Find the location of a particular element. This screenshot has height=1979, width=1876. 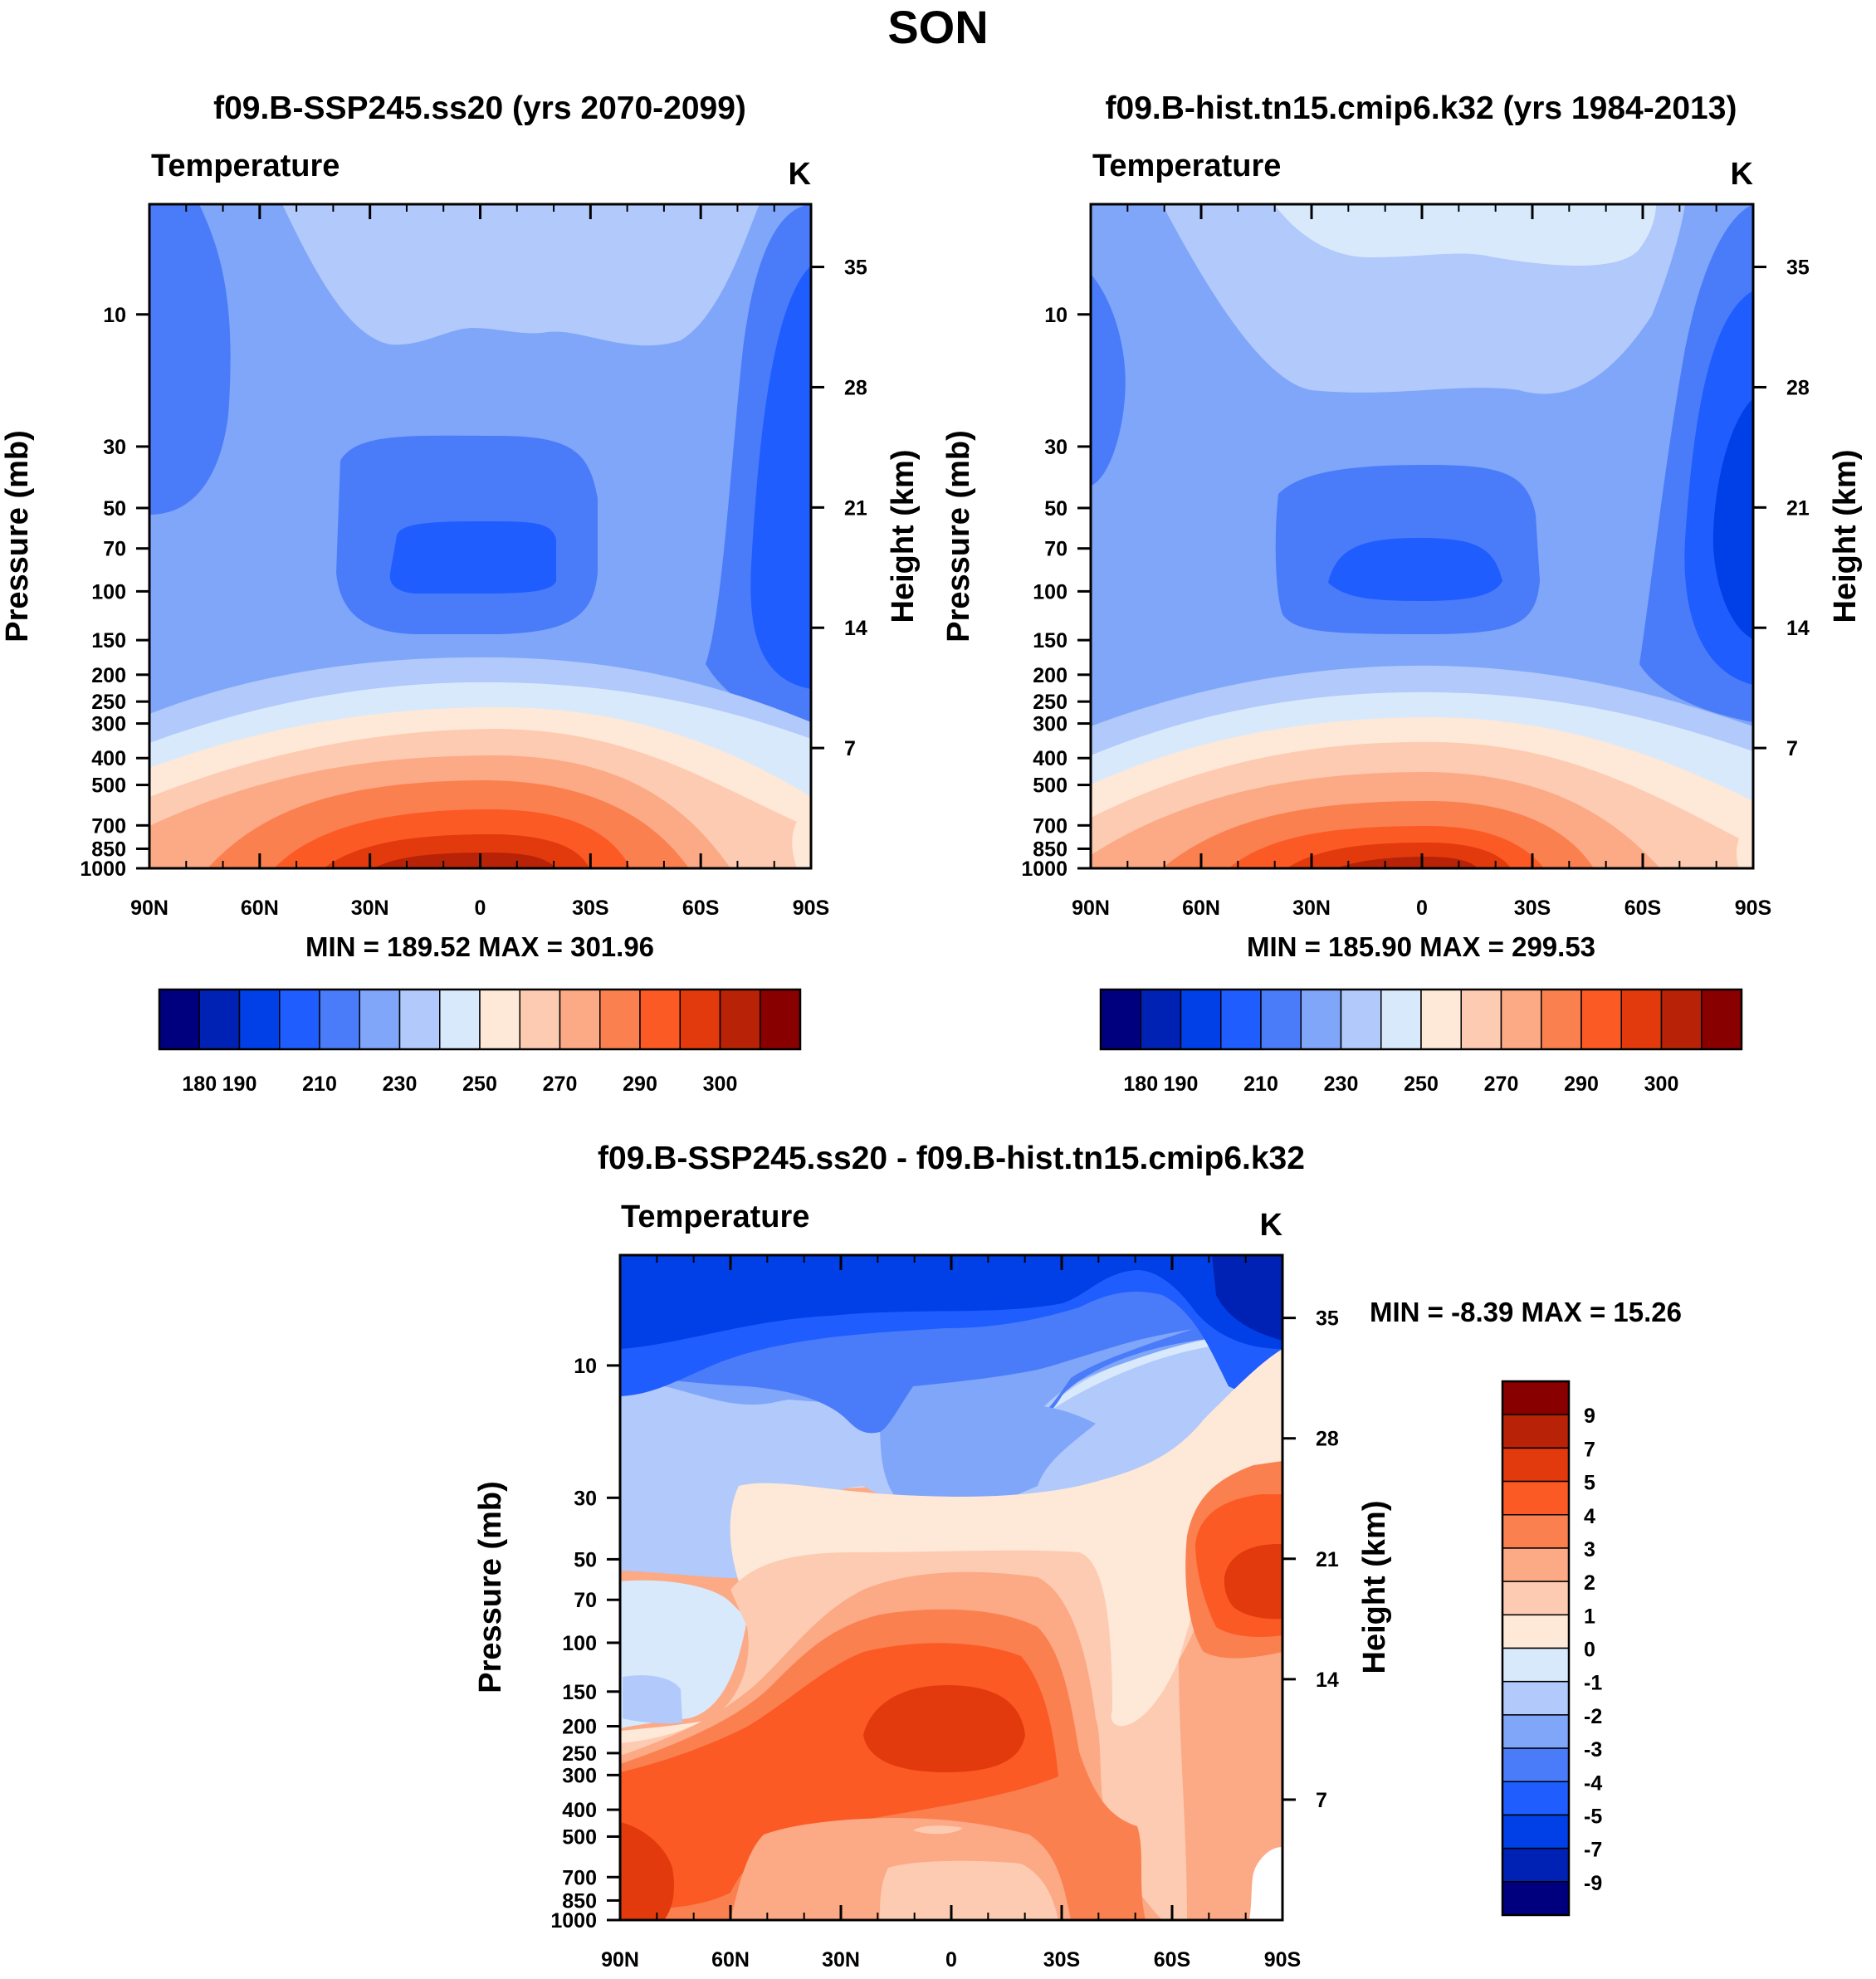

panel-diff-units: K is located at coordinates (1271, 1225).